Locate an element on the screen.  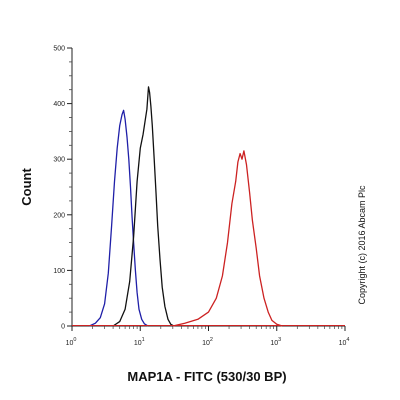
x-tick-label: 10⁰ is located at coordinates (71, 342).